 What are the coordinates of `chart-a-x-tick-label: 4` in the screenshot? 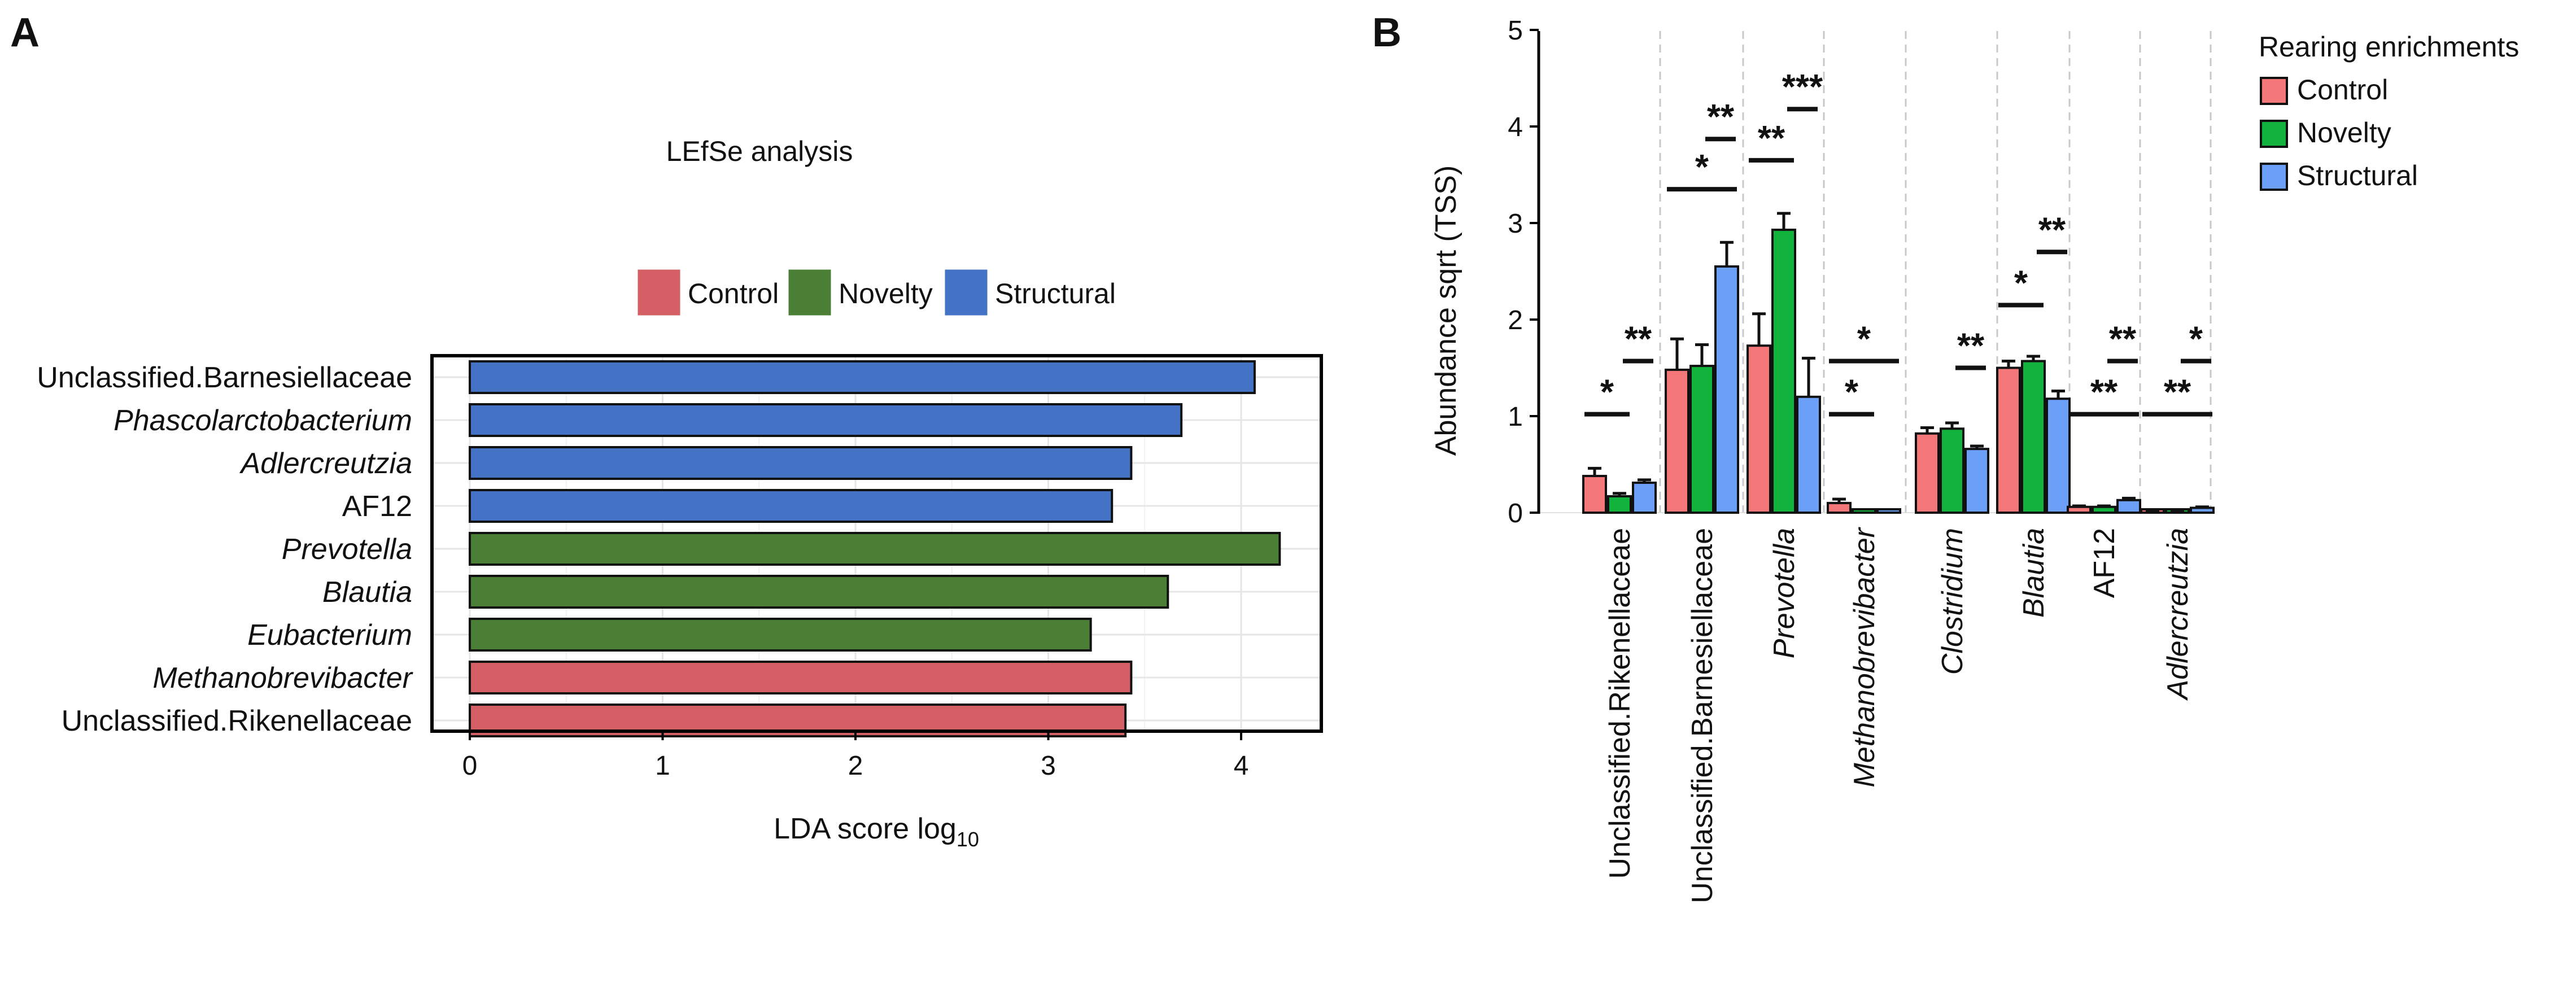 It's located at (1242, 766).